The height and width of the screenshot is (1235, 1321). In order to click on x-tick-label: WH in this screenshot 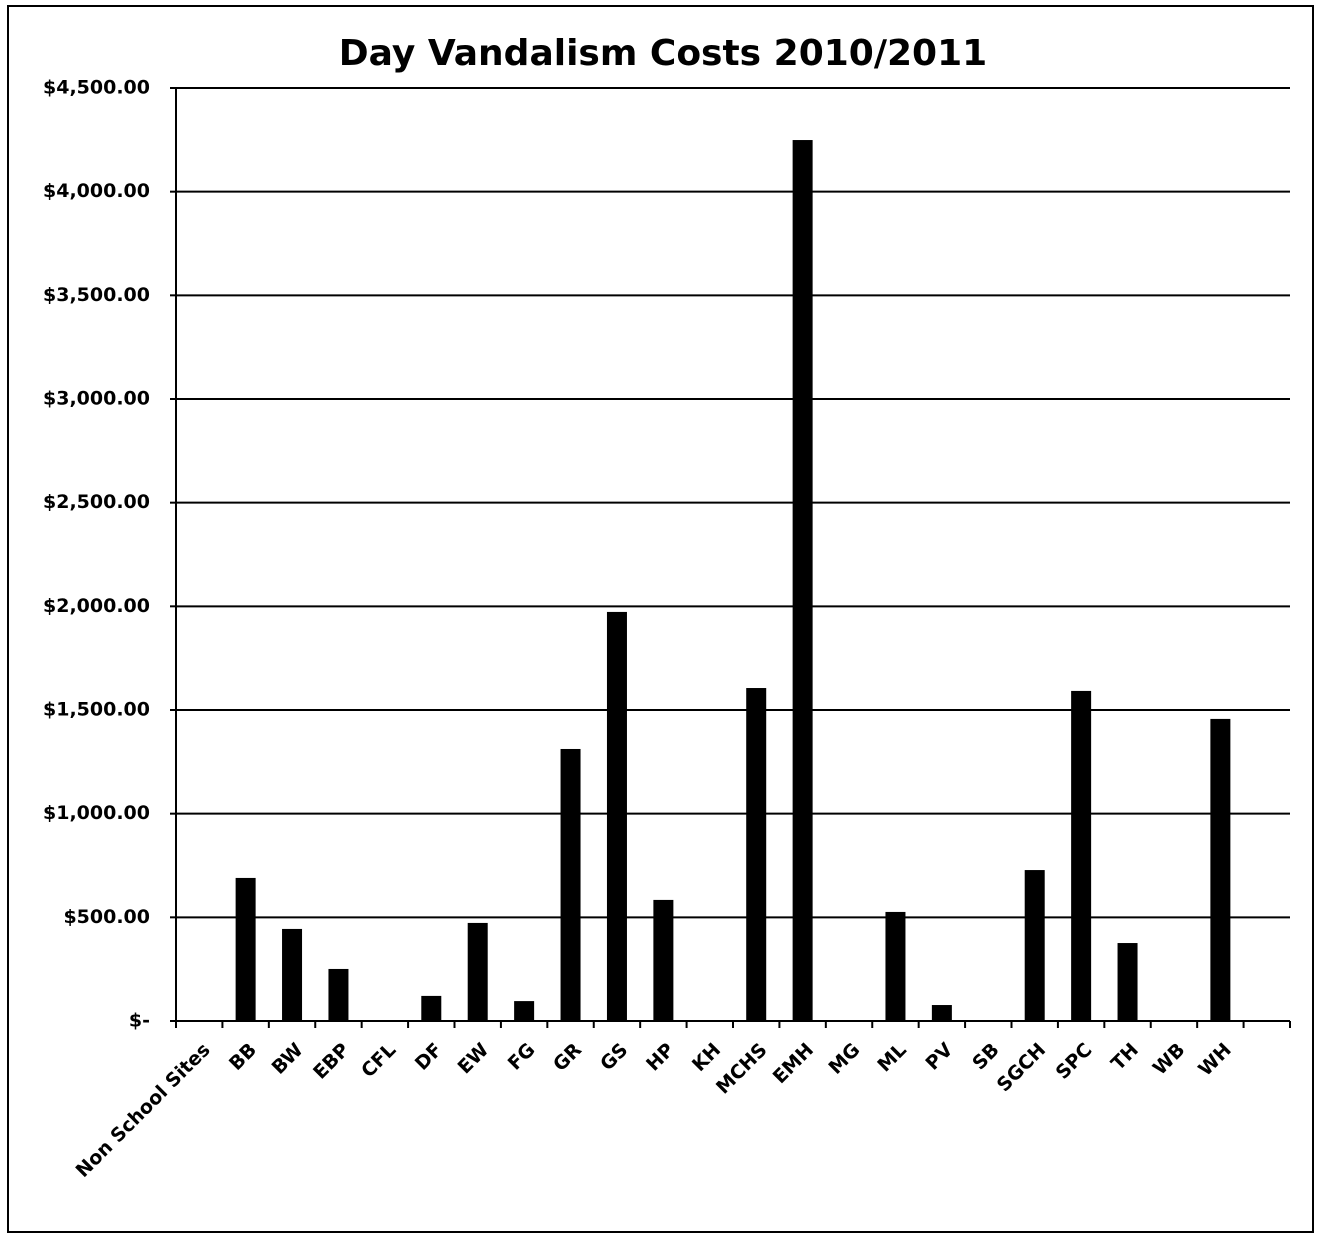, I will do `click(1215, 1060)`.